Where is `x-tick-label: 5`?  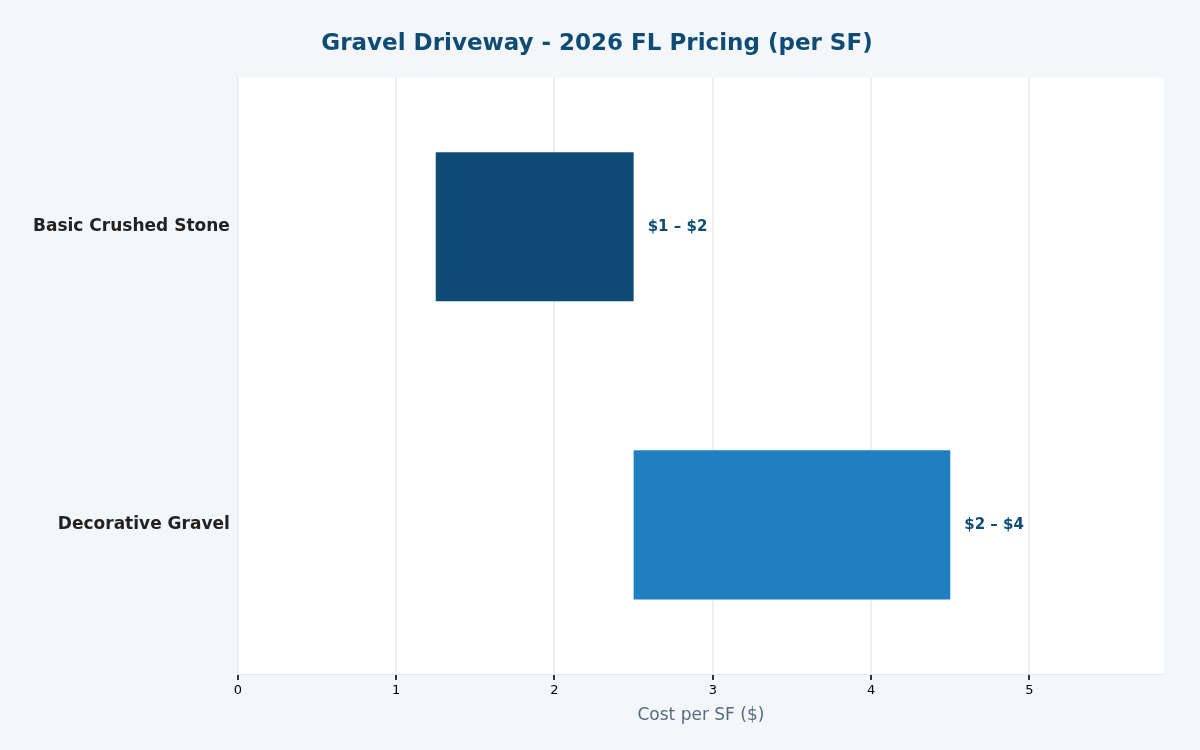 x-tick-label: 5 is located at coordinates (1029, 690).